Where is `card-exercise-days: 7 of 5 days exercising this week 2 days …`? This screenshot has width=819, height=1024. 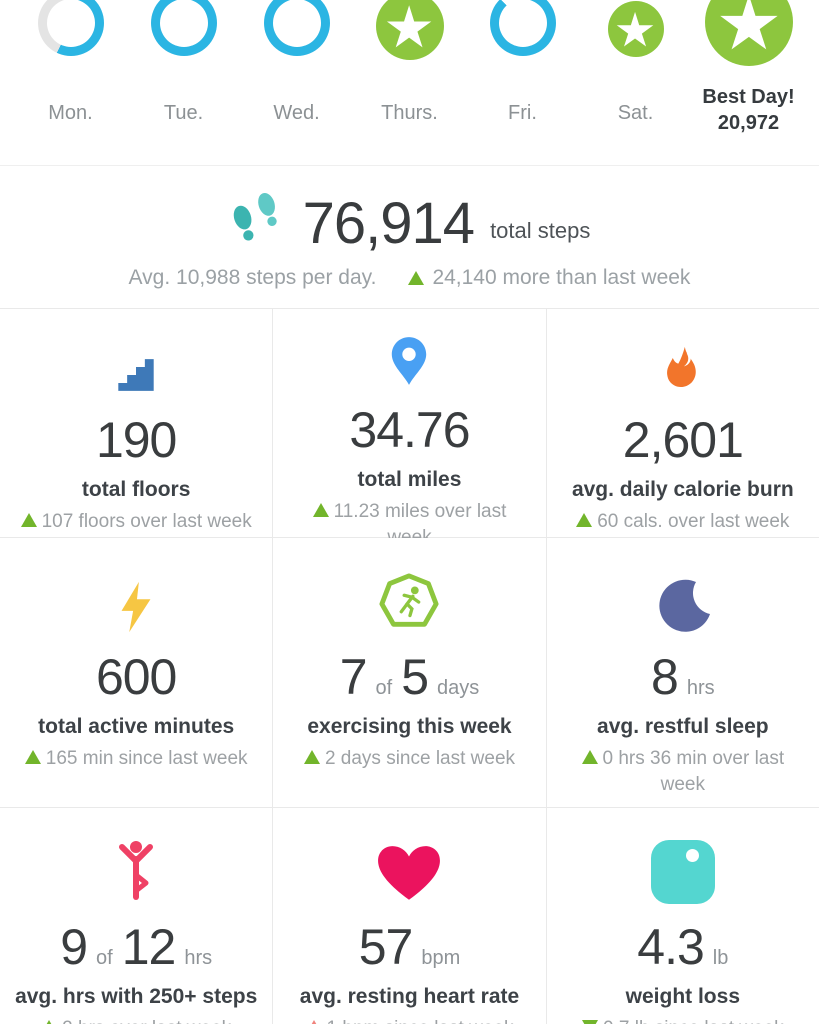
card-exercise-days: 7 of 5 days exercising this week 2 days … is located at coordinates (409, 672).